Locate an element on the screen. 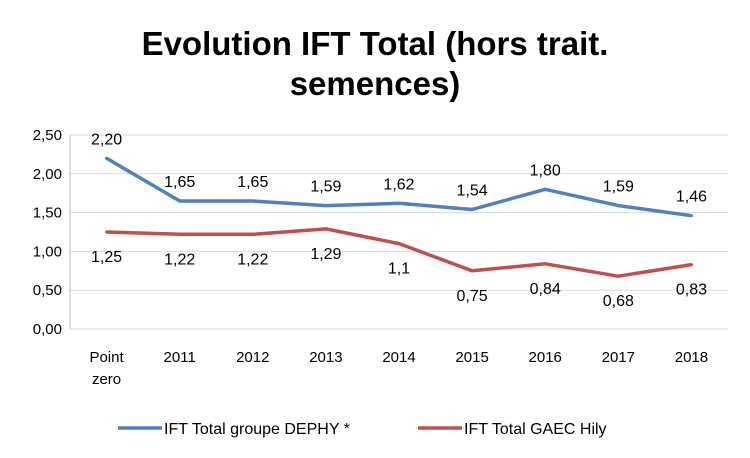 The height and width of the screenshot is (458, 750). data-label: 1,54 is located at coordinates (472, 190).